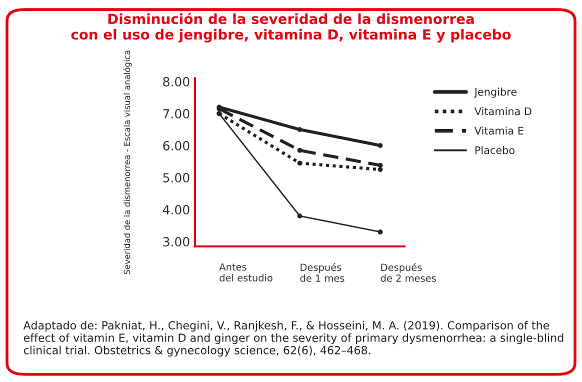  Describe the element at coordinates (495, 93) in the screenshot. I see `legend-label: Jengibre` at that location.